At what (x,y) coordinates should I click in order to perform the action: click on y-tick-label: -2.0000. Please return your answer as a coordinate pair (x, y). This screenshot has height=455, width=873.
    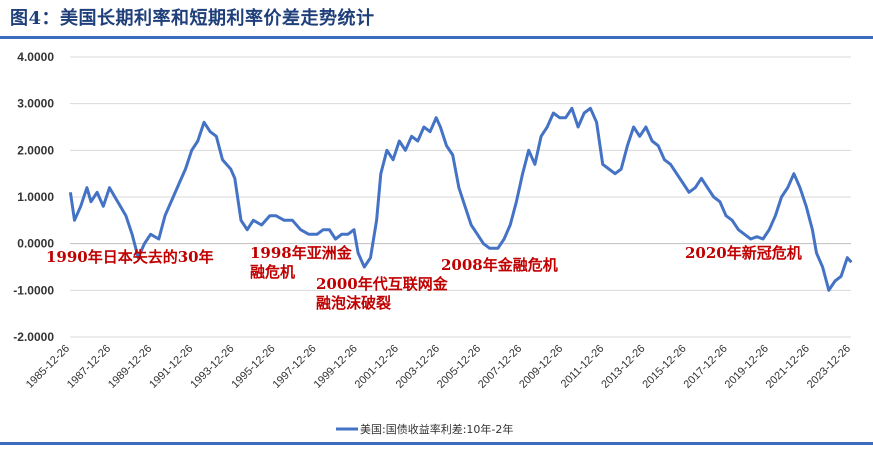
    Looking at the image, I should click on (33, 337).